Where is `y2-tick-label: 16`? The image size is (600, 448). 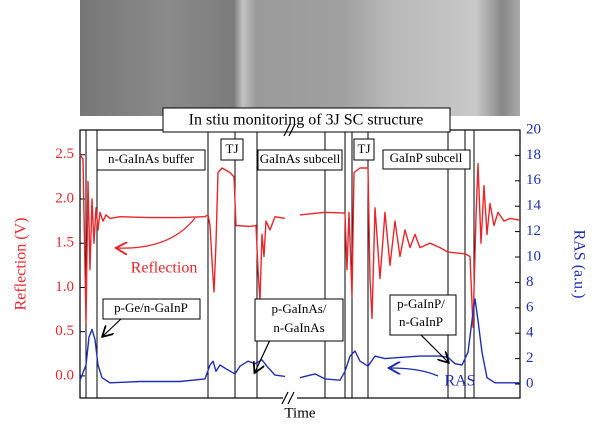 y2-tick-label: 16 is located at coordinates (534, 180).